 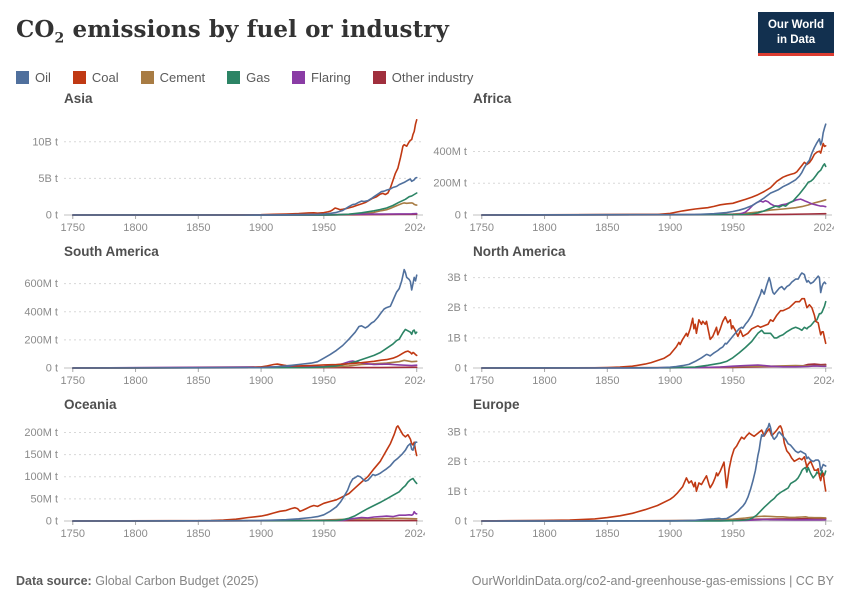 What do you see at coordinates (79, 77) in the screenshot?
I see `legend-swatch-coal` at bounding box center [79, 77].